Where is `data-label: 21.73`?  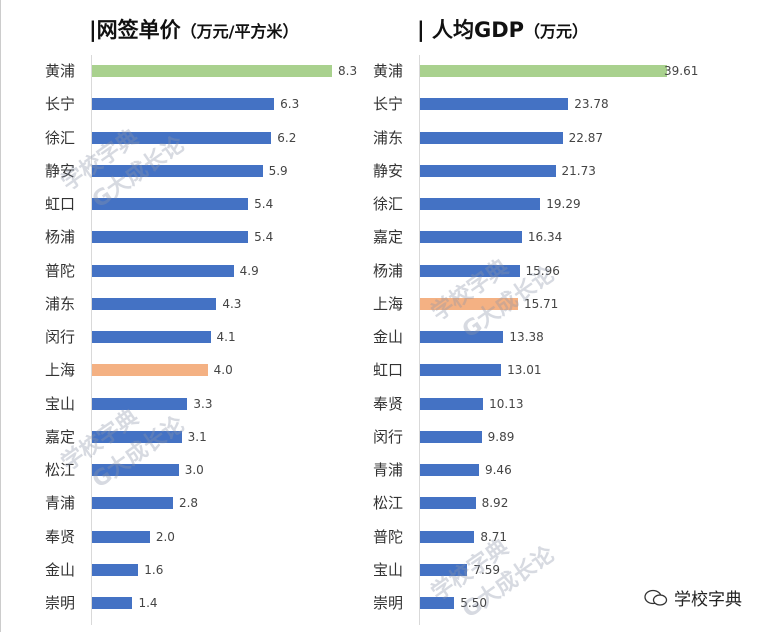
data-label: 21.73 is located at coordinates (578, 170).